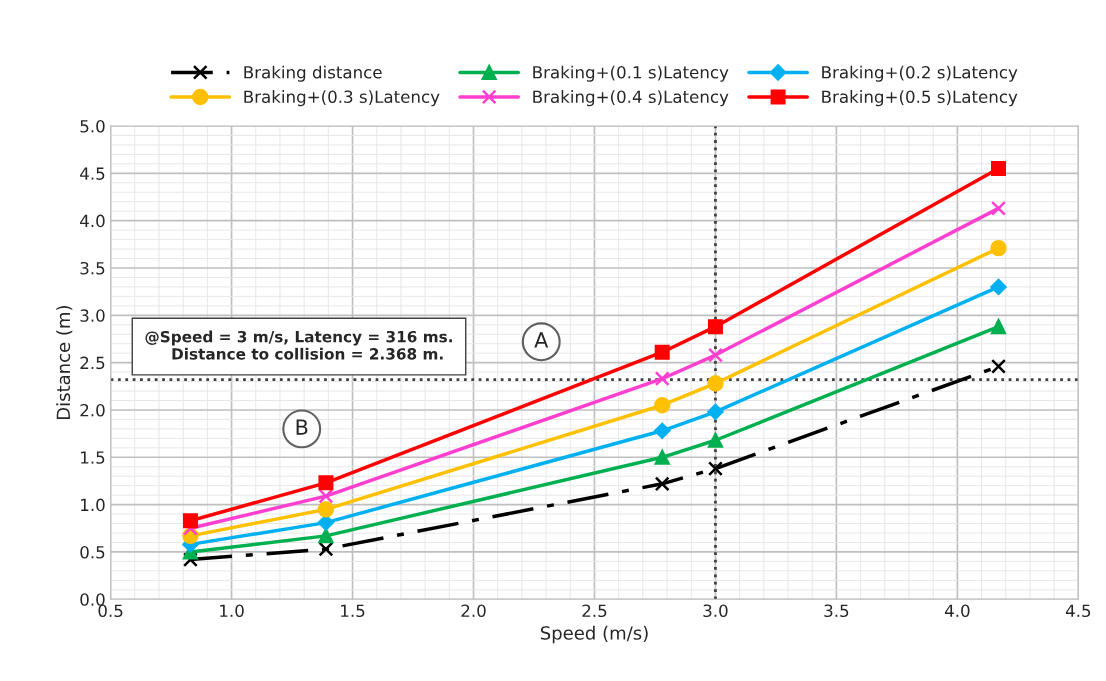 The image size is (1106, 681). Describe the element at coordinates (473, 611) in the screenshot. I see `x-tick-label: 2.0` at that location.